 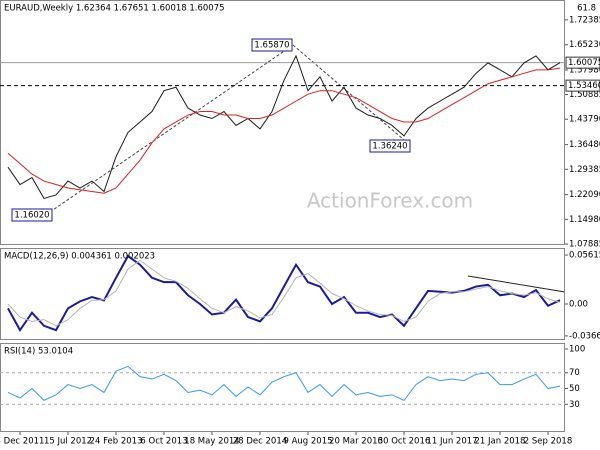 I want to click on y-tick-label: 1.29385, so click(x=584, y=170).